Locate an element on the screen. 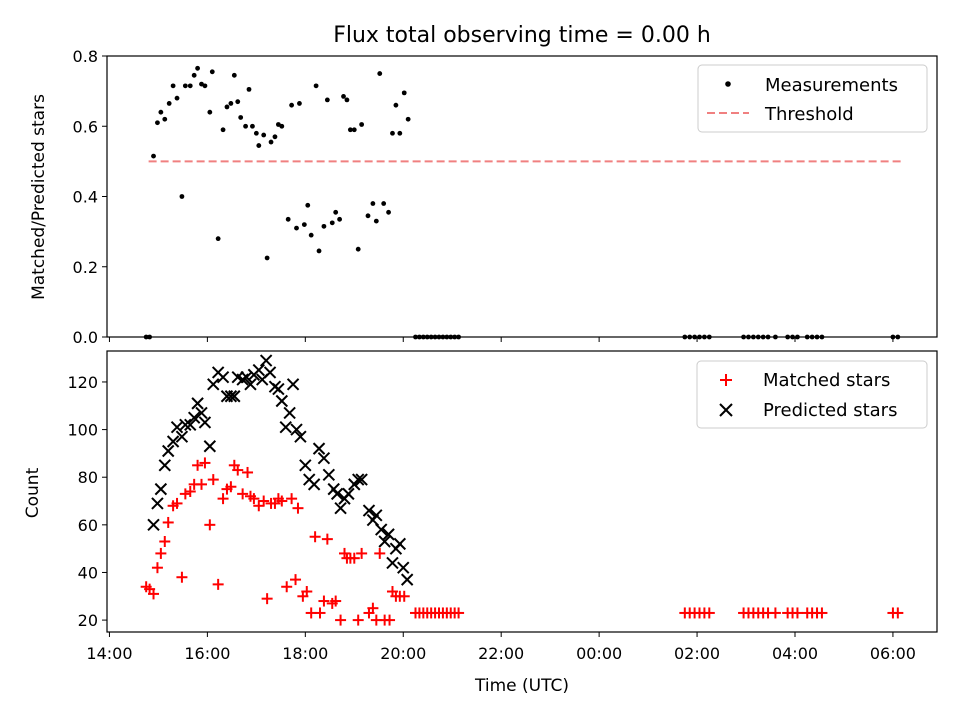 This screenshot has height=720, width=960. bottom-y-tick-label: 100 is located at coordinates (82, 430).